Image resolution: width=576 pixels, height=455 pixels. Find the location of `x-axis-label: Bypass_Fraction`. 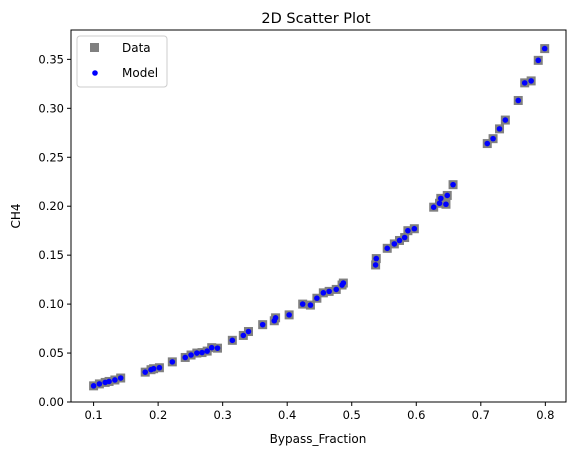

x-axis-label: Bypass_Fraction is located at coordinates (318, 439).